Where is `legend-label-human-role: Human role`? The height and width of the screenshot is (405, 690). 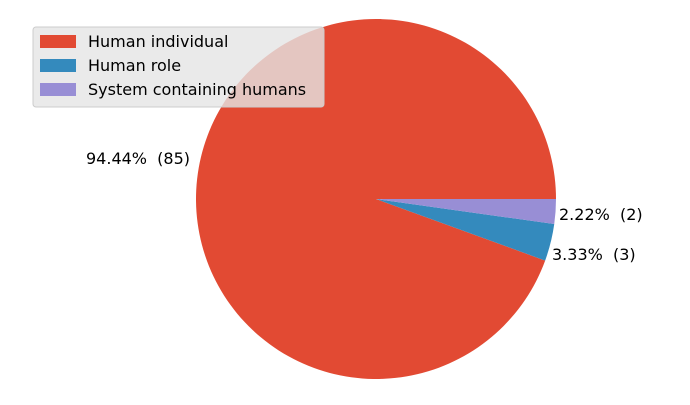 legend-label-human-role: Human role is located at coordinates (134, 65).